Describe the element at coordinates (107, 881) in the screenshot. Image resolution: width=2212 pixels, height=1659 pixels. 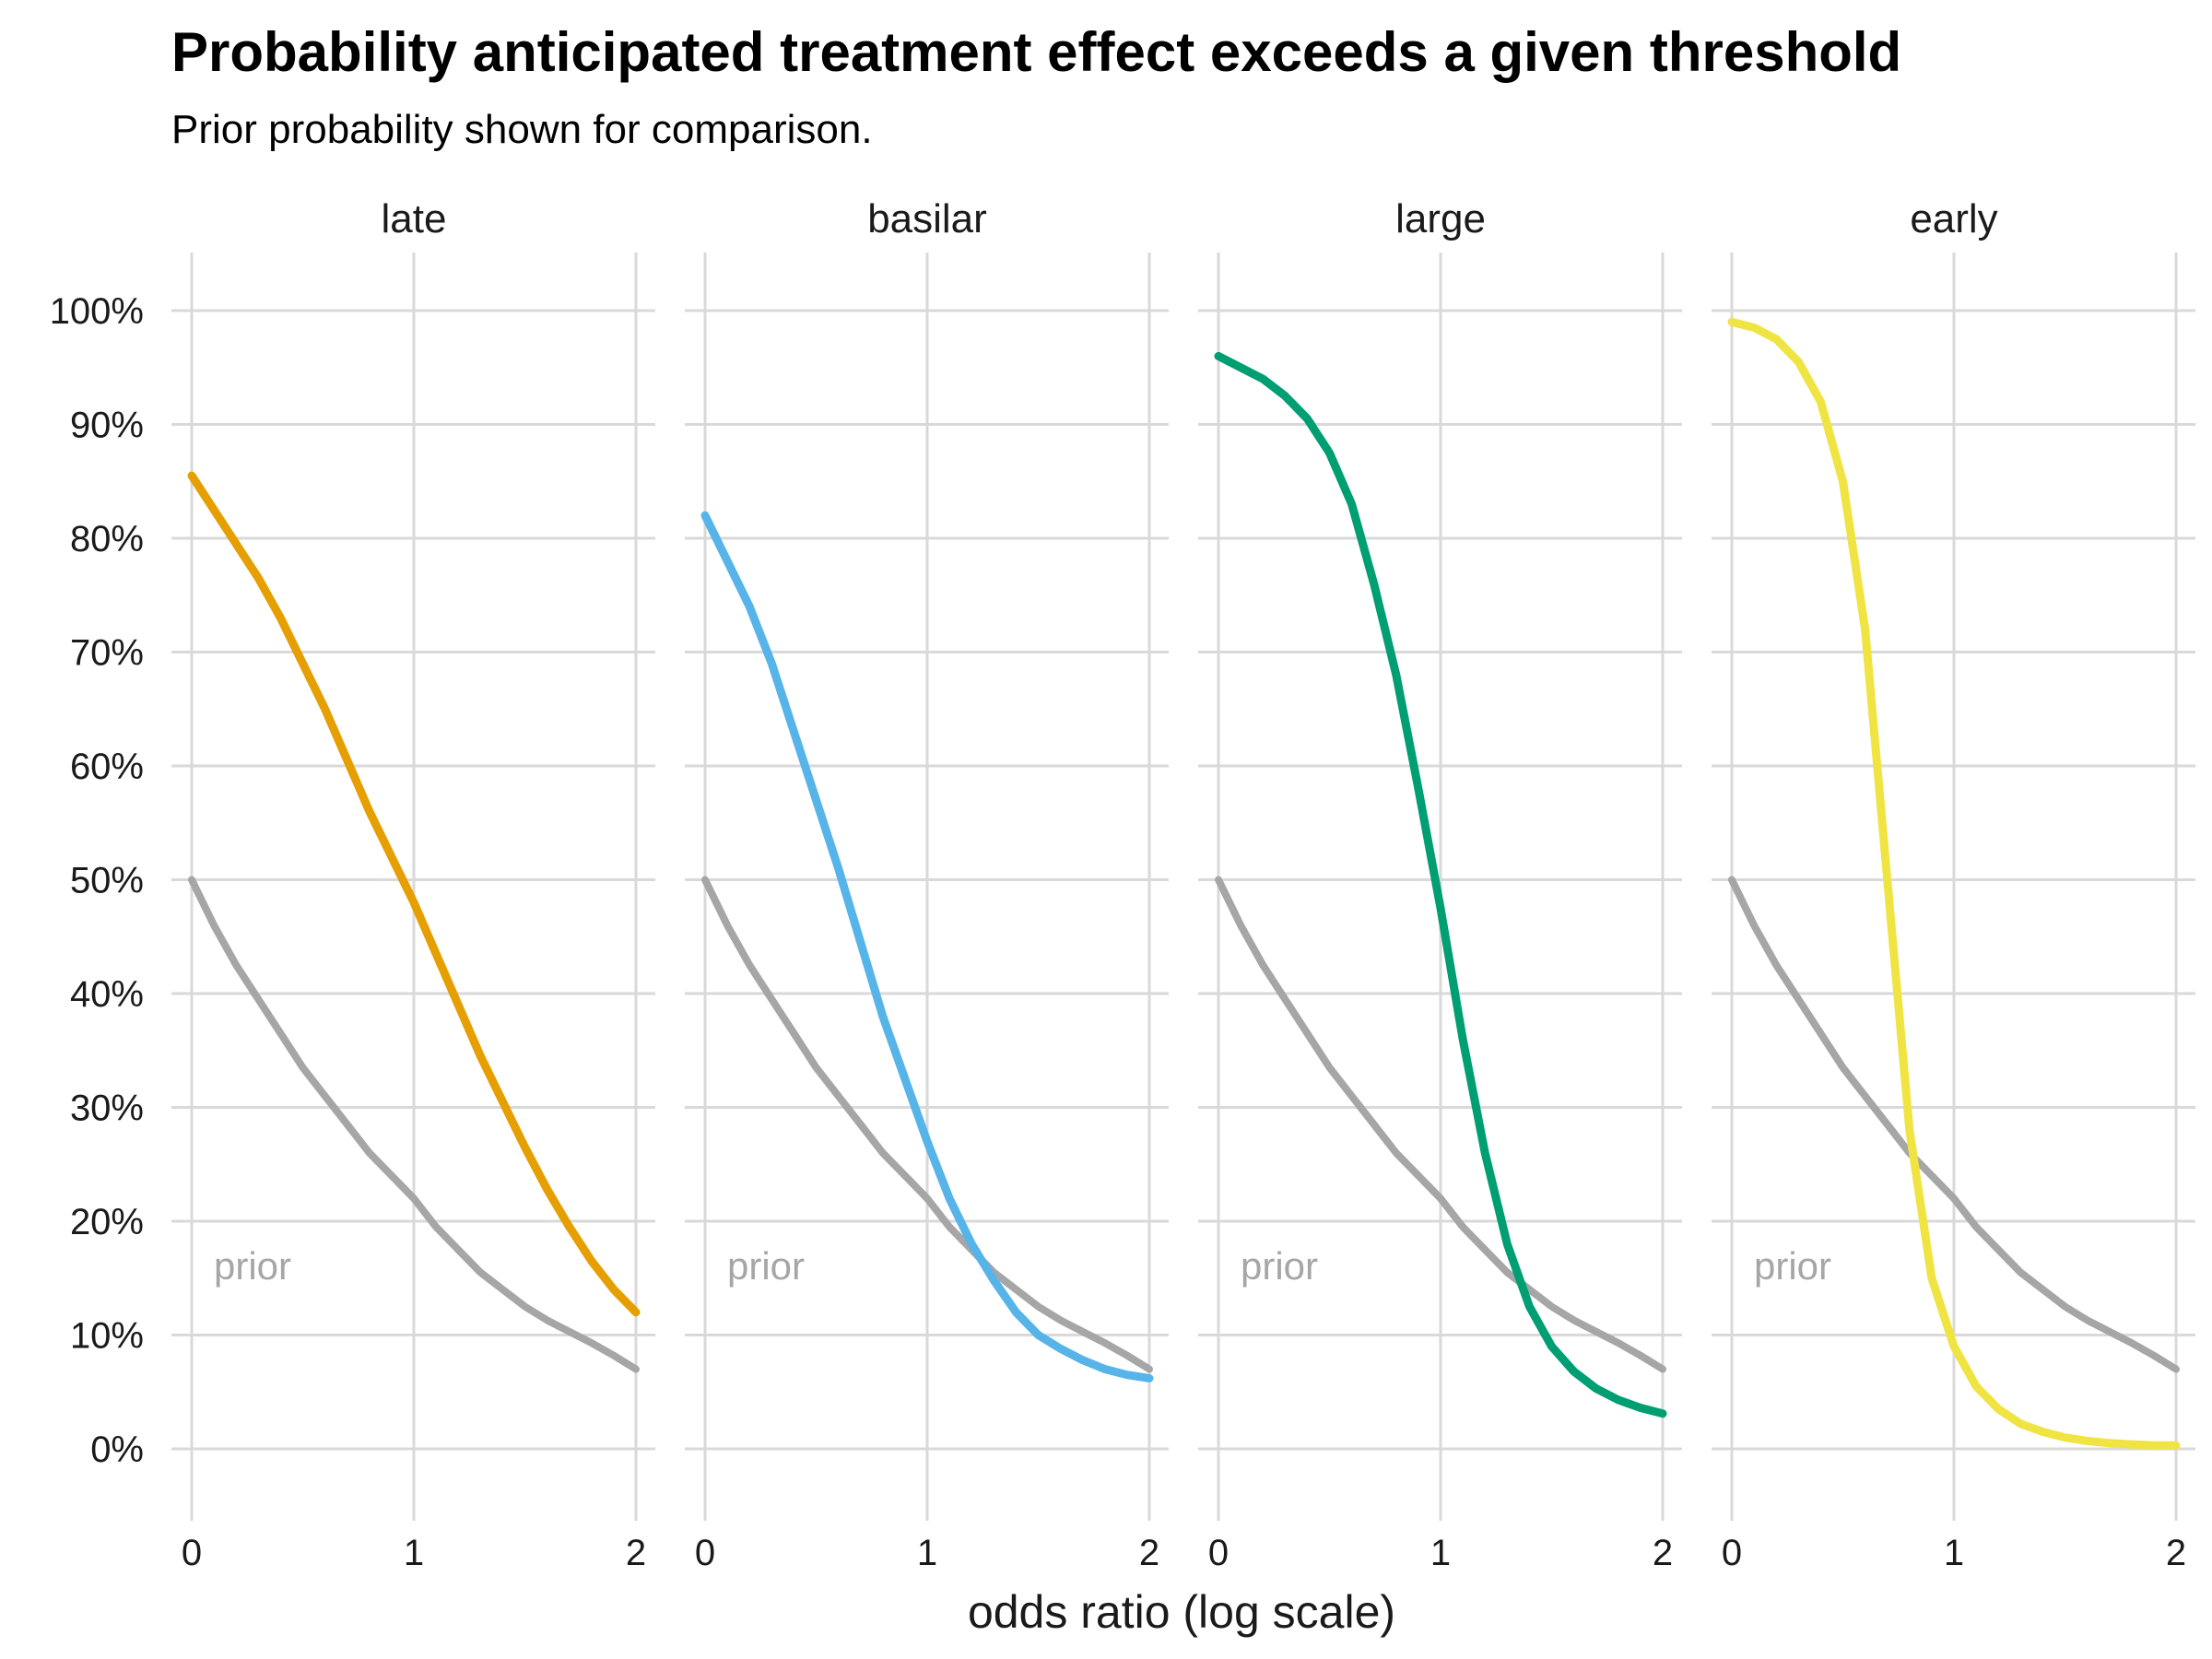
I see `y-tick-label: 50%` at that location.